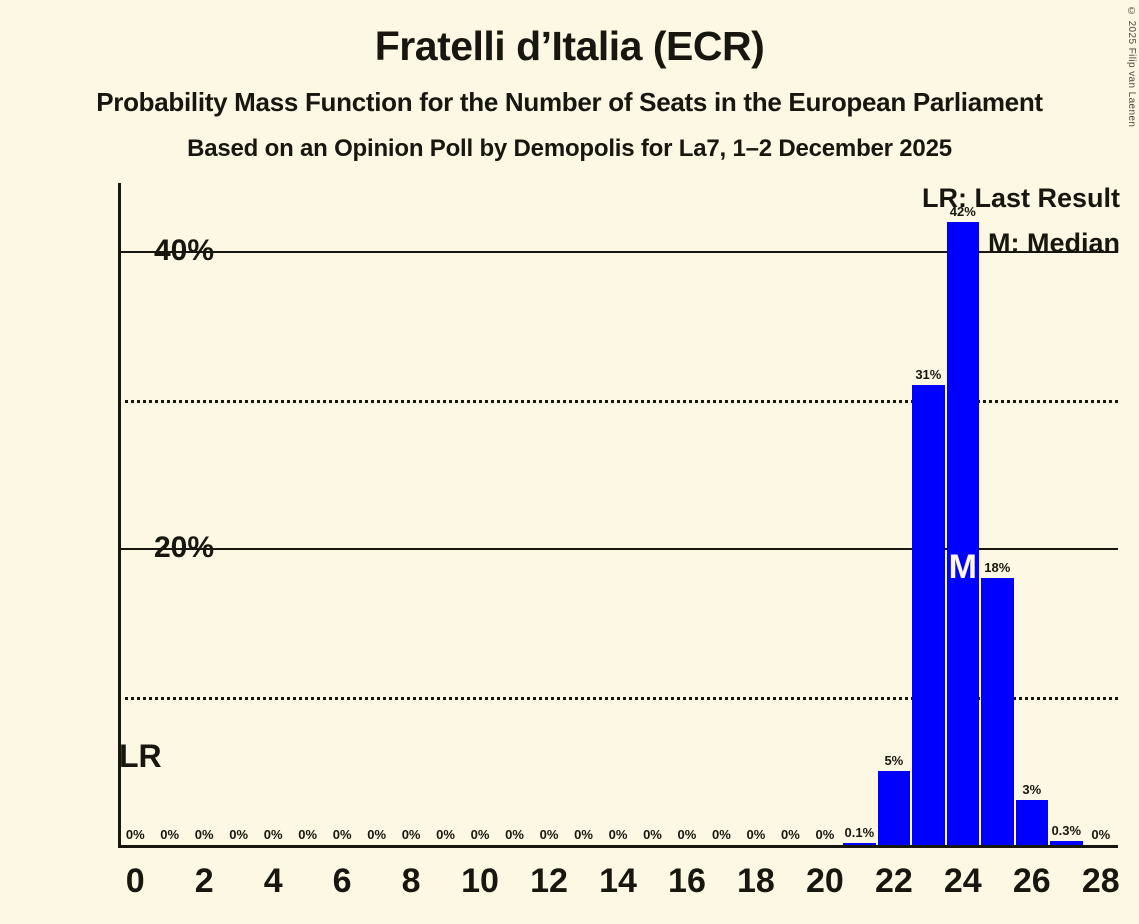 This screenshot has height=924, width=1139. Describe the element at coordinates (1021, 221) in the screenshot. I see `chart-legend: LR: Last Result M: Median` at that location.